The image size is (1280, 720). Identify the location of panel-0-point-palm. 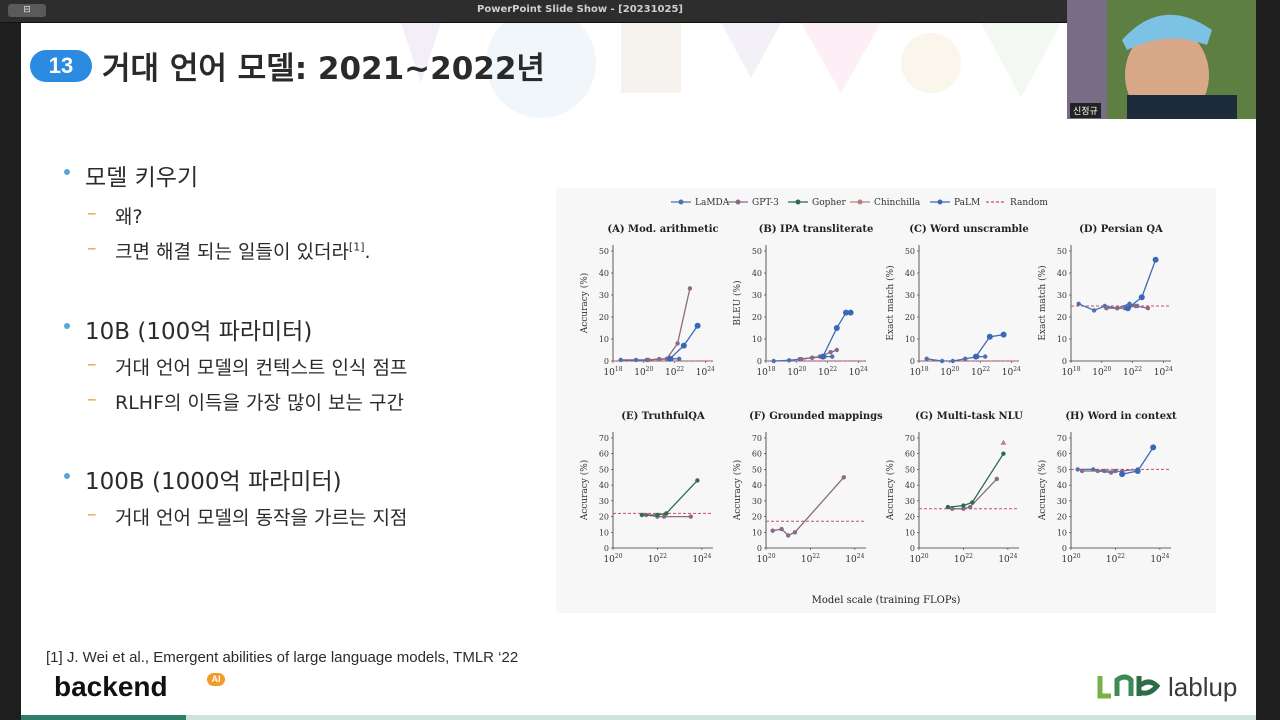
(683, 345).